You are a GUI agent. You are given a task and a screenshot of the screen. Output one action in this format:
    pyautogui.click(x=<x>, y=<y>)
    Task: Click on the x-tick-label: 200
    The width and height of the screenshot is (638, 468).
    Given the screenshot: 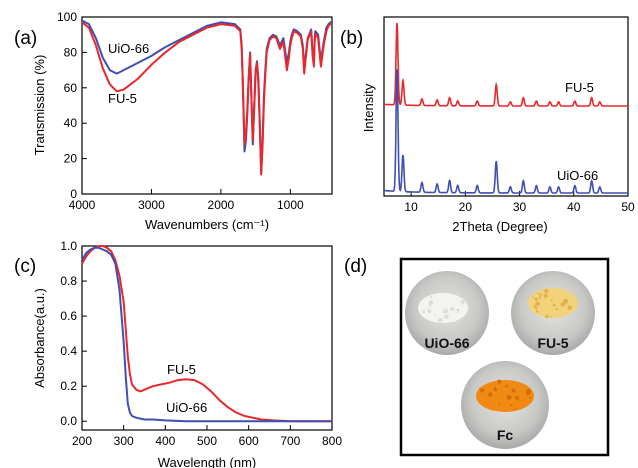 What is the action you would take?
    pyautogui.click(x=82, y=441)
    